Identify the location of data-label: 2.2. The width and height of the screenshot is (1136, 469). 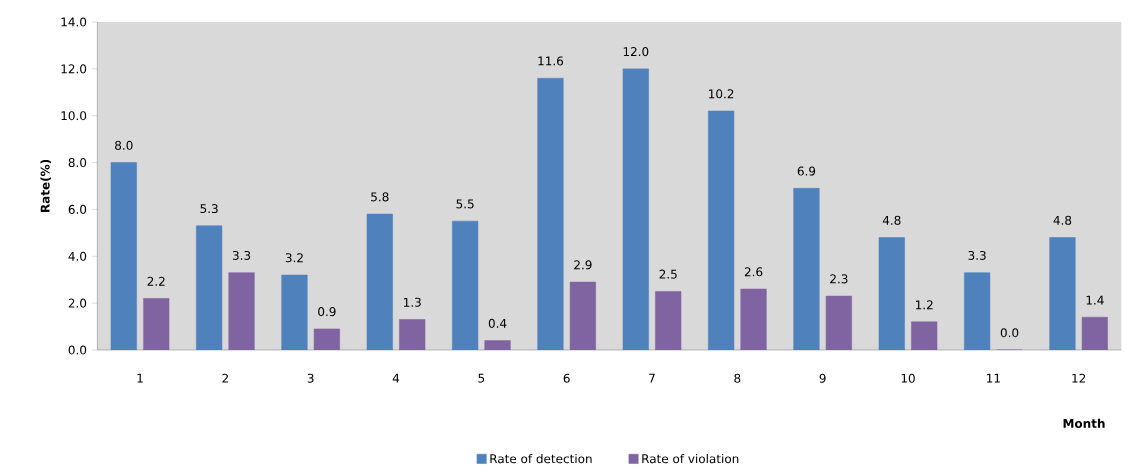
(156, 281).